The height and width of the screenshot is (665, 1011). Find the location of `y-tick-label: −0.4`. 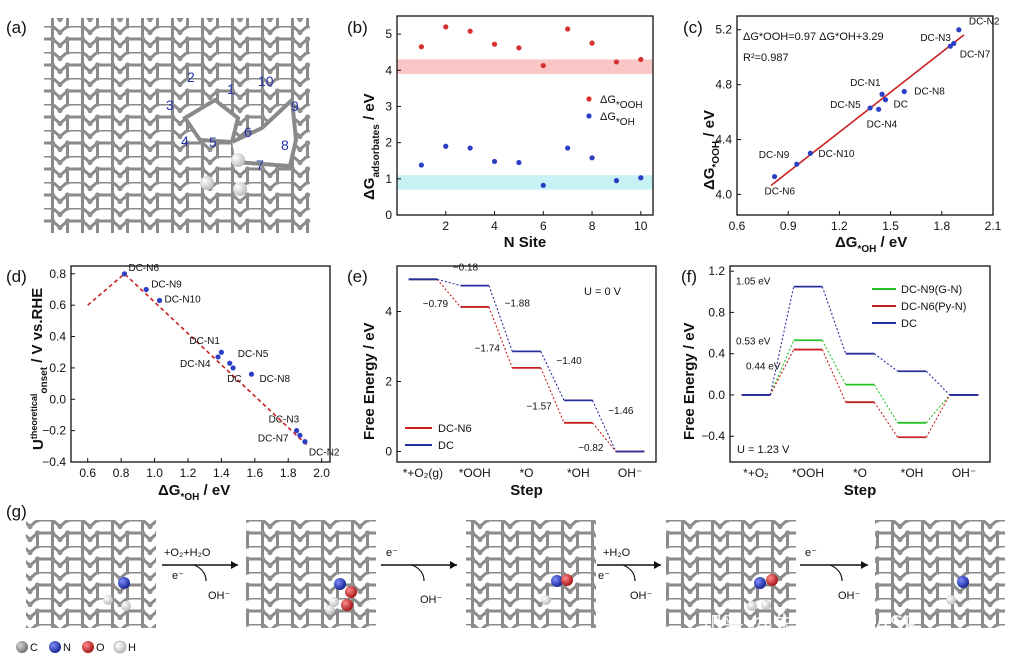

y-tick-label: −0.4 is located at coordinates (54, 462).